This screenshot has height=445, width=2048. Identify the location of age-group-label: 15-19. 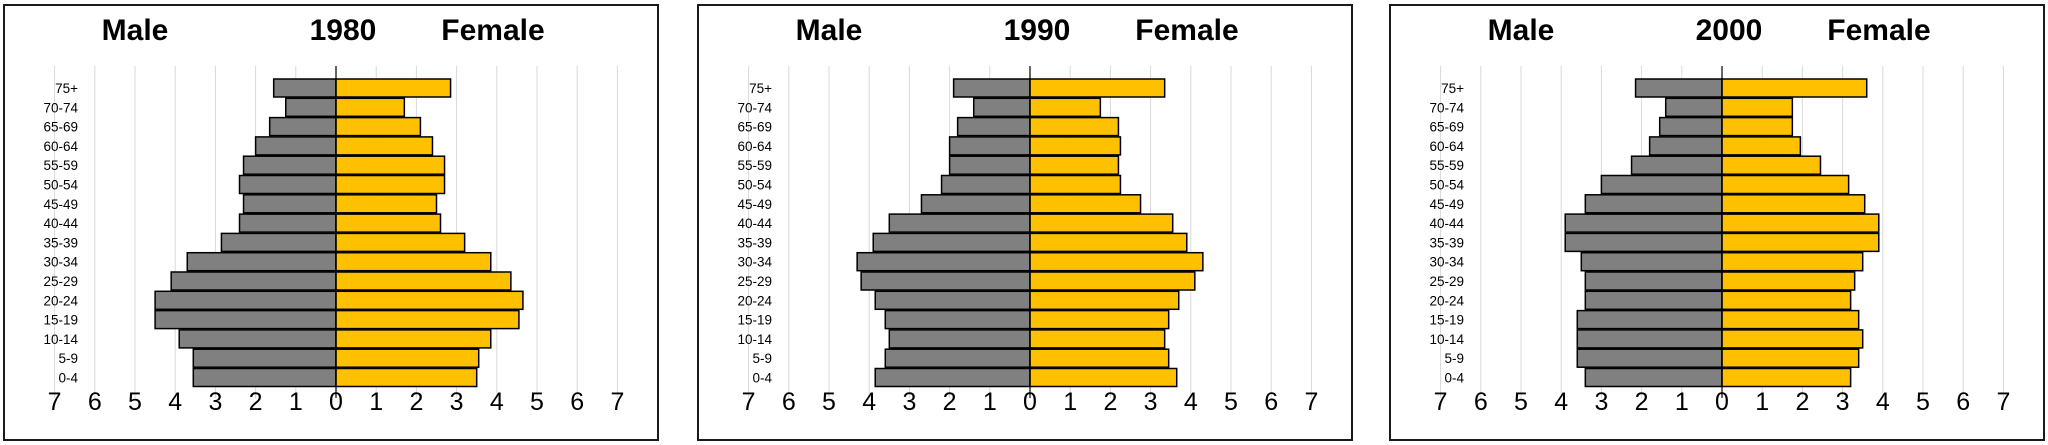
(60, 320).